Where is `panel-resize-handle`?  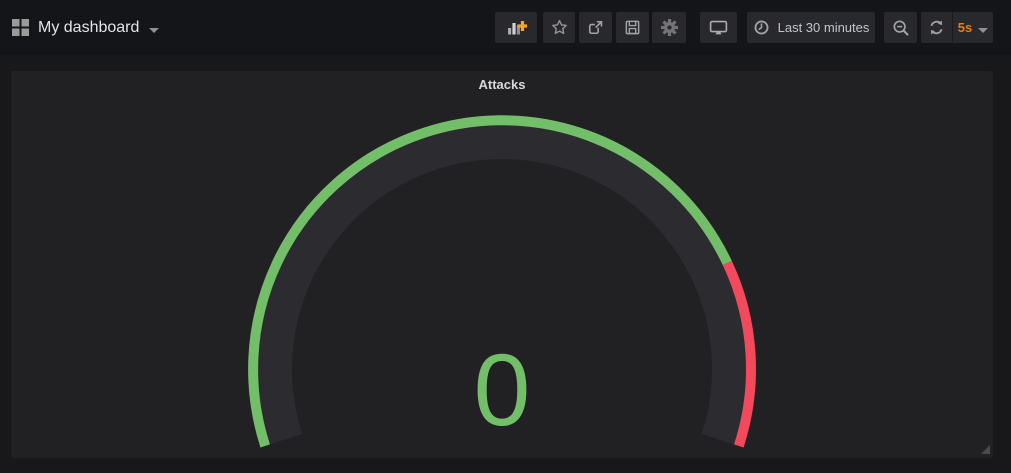 panel-resize-handle is located at coordinates (985, 449).